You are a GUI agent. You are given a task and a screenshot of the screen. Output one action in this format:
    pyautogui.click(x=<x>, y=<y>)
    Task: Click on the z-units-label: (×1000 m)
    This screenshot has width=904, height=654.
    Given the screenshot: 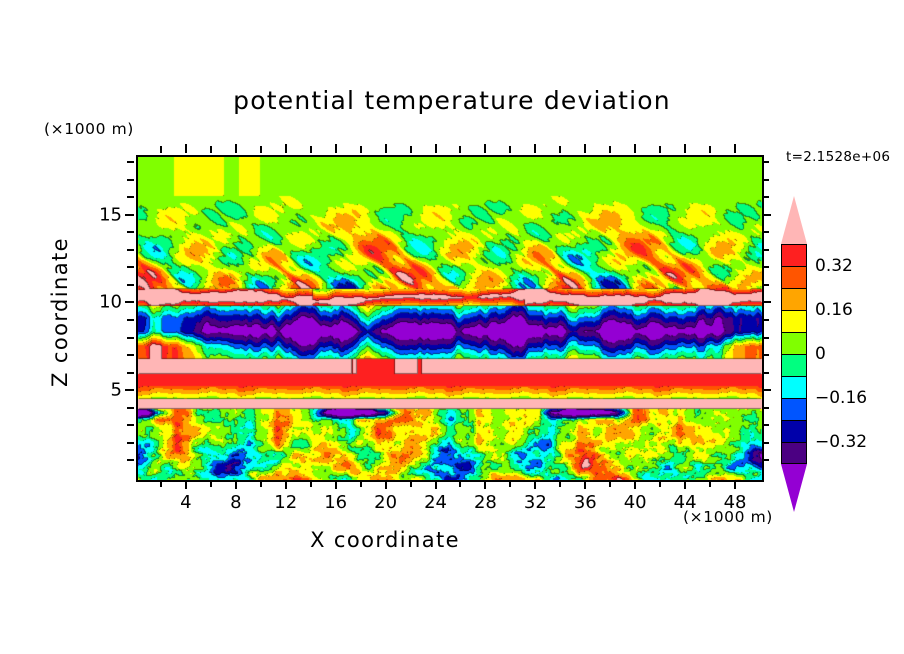 What is the action you would take?
    pyautogui.click(x=89, y=129)
    